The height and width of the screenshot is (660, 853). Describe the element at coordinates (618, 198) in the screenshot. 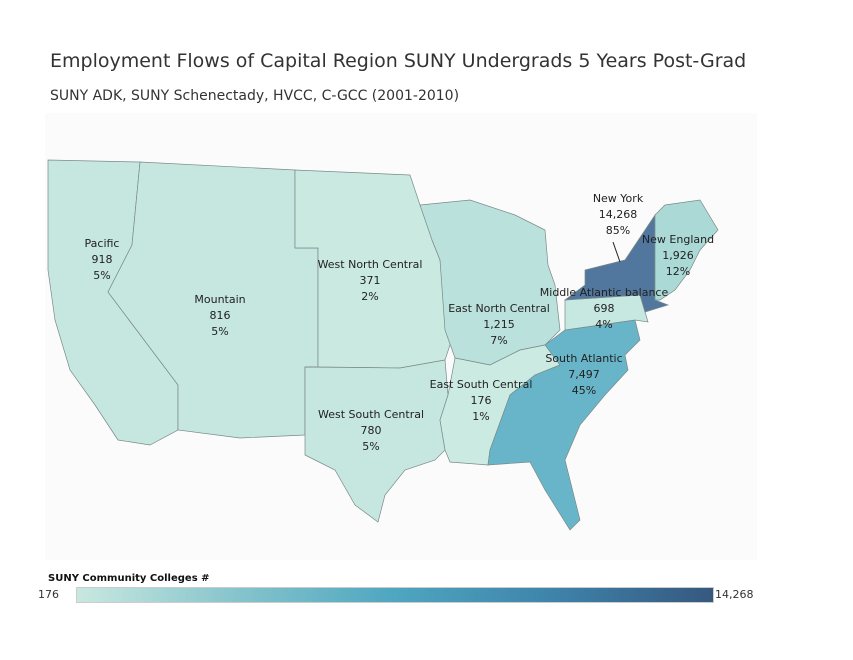

I see `region-label-name: New York` at that location.